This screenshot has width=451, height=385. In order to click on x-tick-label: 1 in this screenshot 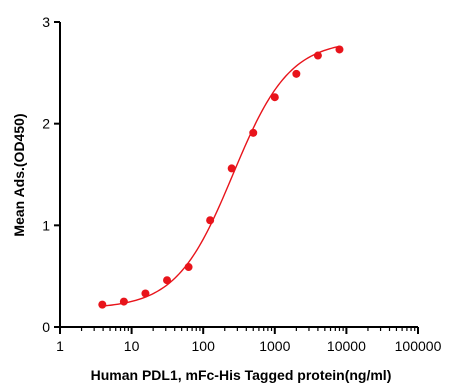, I will do `click(60, 346)`.